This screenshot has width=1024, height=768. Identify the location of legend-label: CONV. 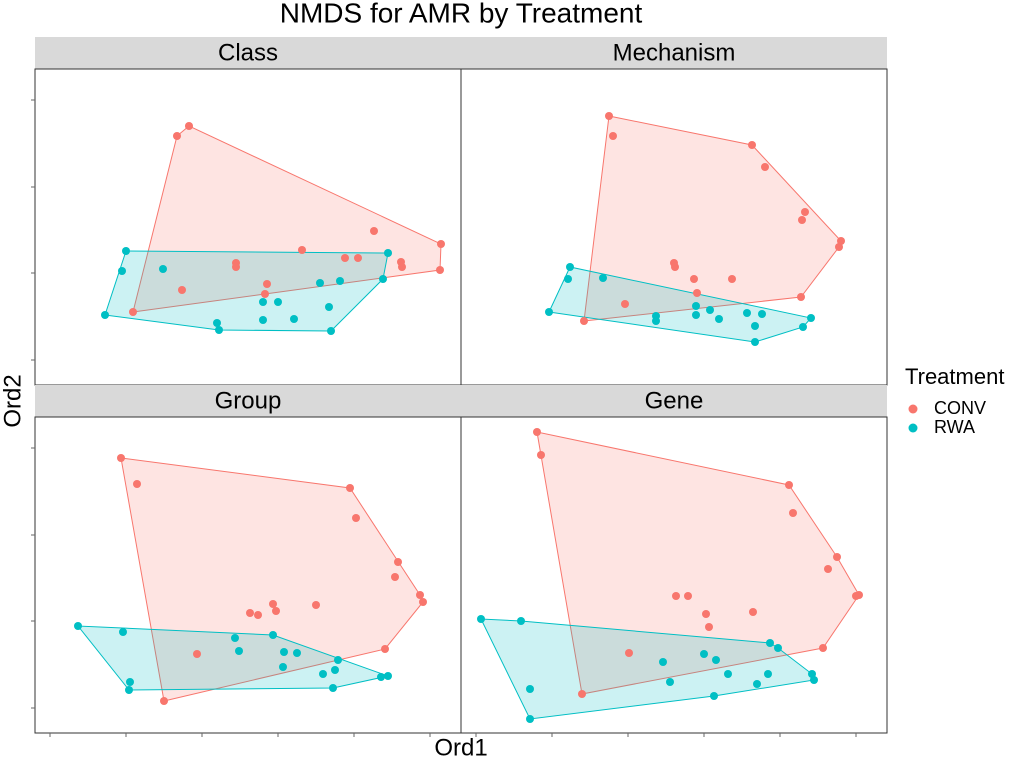
(960, 408).